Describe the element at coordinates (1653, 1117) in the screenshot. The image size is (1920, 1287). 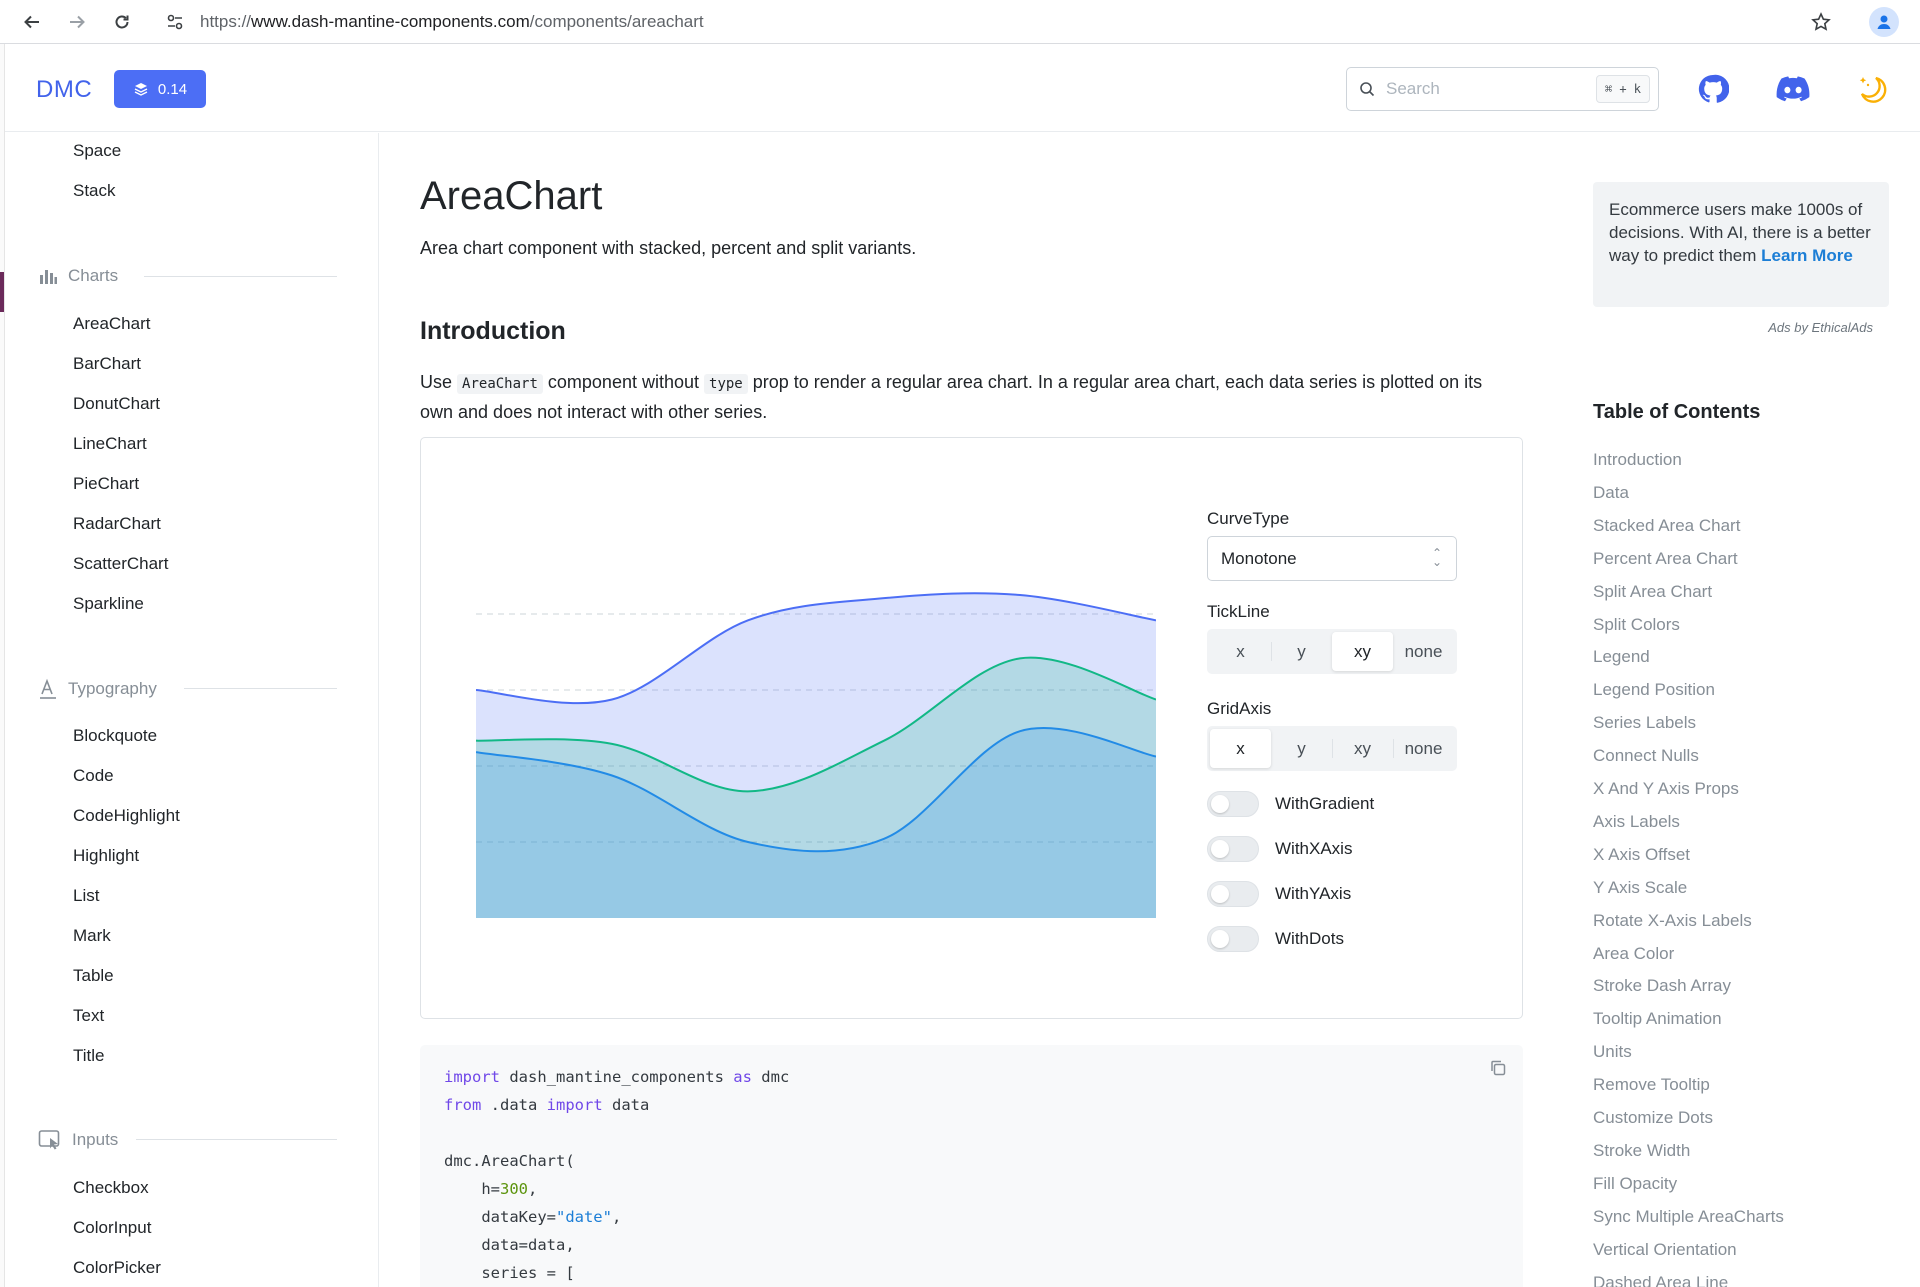
I see `toc-item: Customize Dots` at that location.